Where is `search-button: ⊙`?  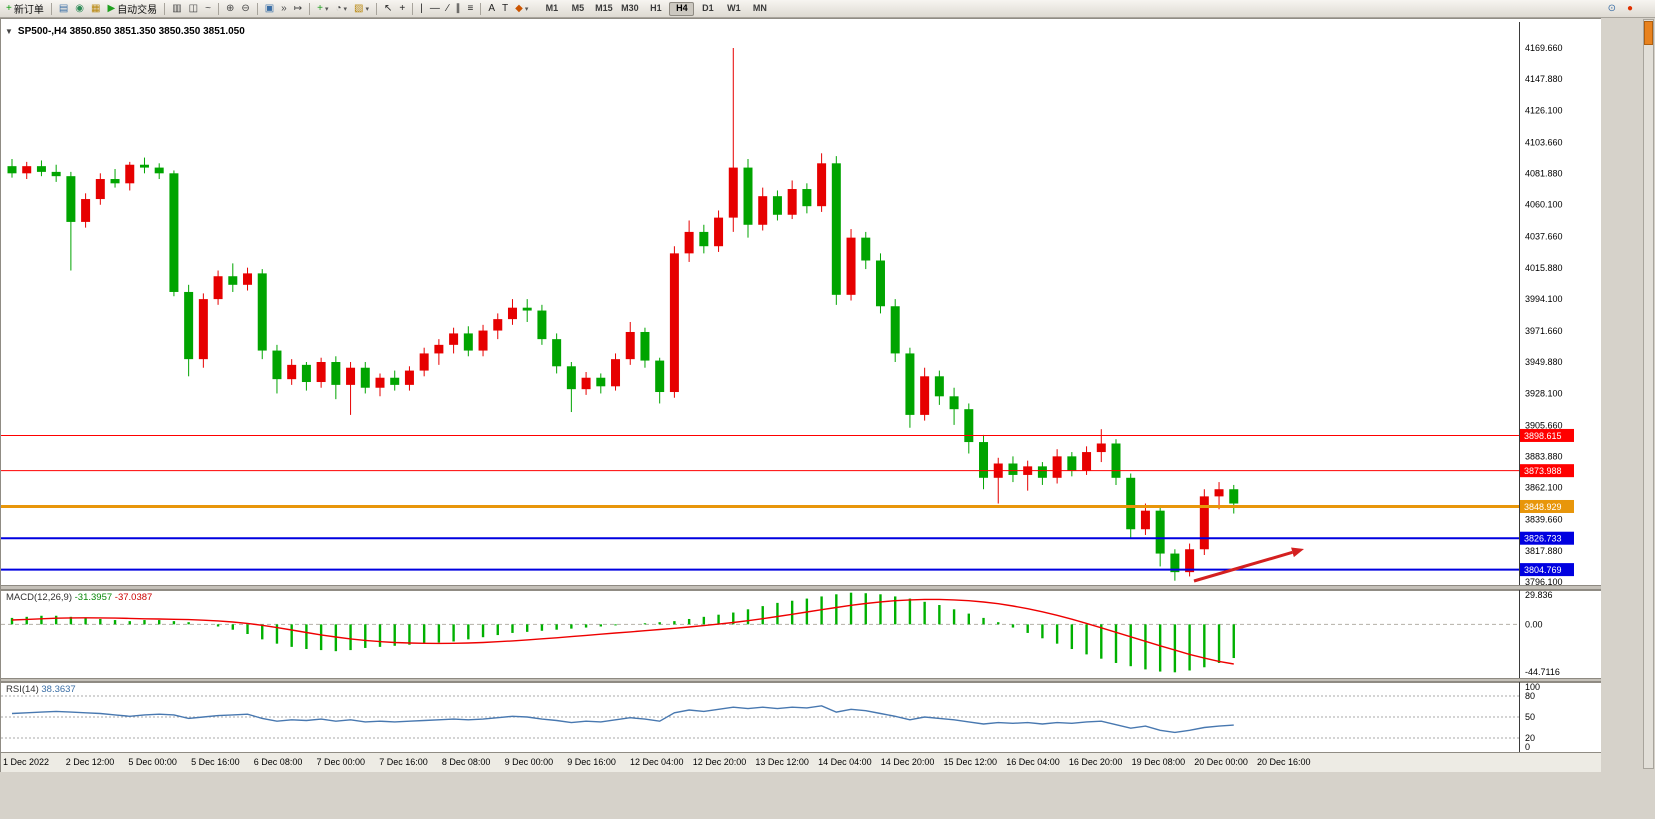 search-button: ⊙ is located at coordinates (1612, 8).